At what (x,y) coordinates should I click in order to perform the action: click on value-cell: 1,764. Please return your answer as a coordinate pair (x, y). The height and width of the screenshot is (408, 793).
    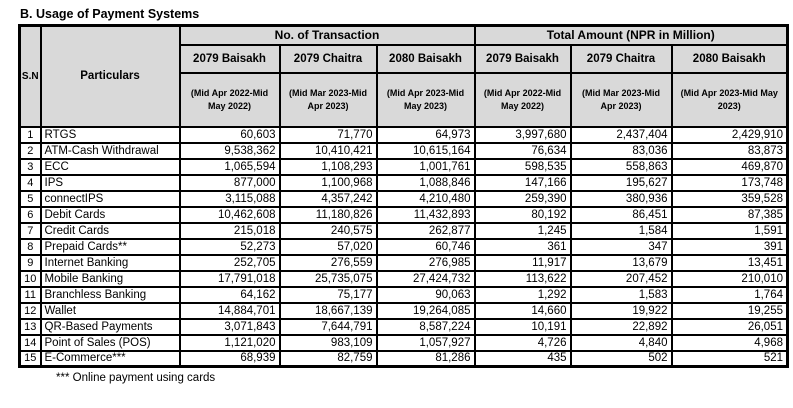
    Looking at the image, I should click on (729, 294).